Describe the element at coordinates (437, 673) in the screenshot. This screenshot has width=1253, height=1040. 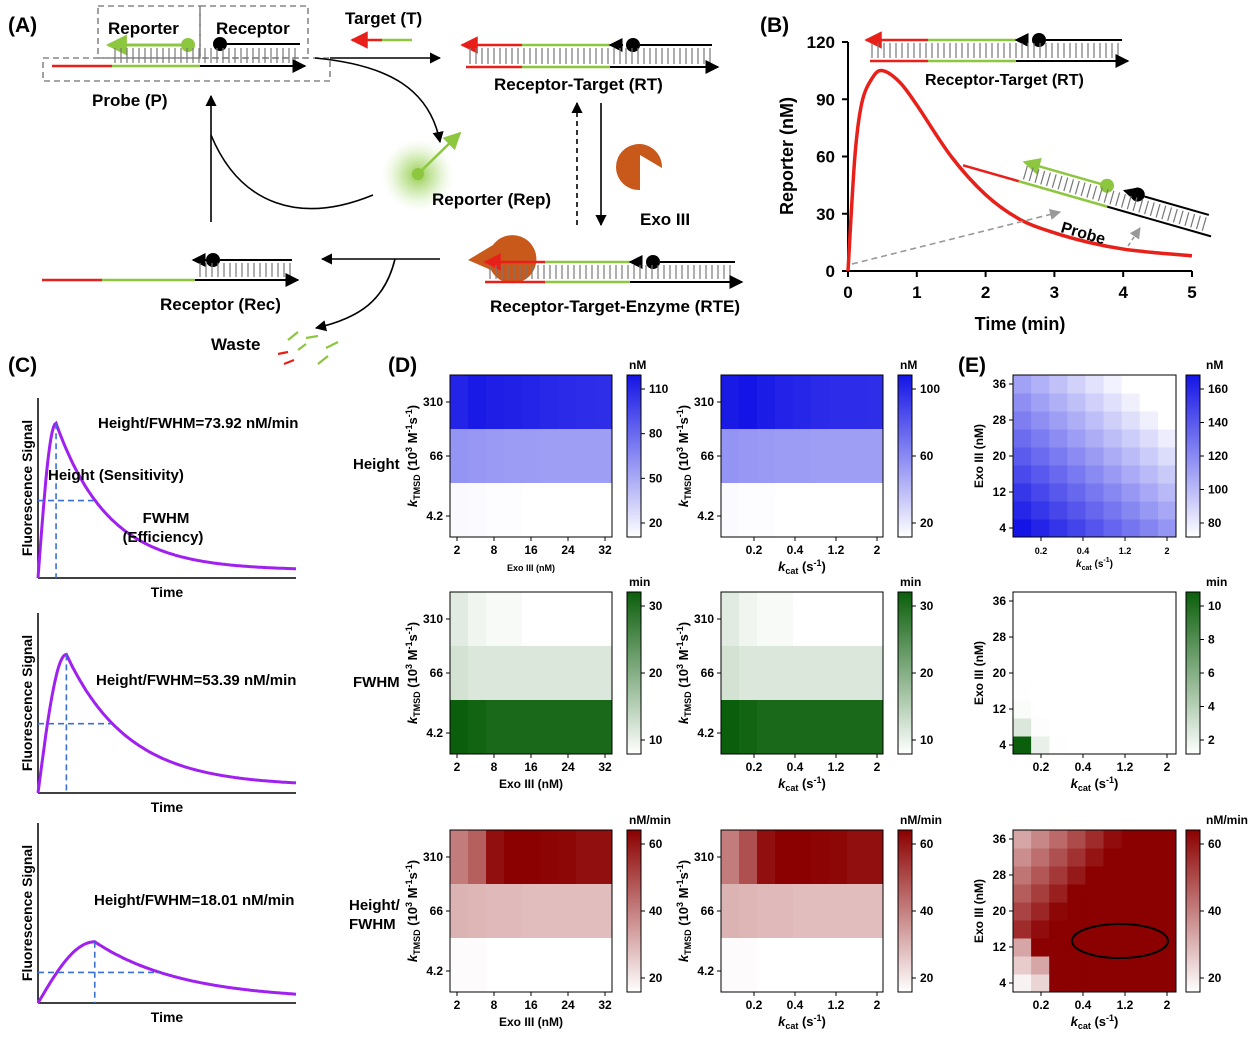
I see `heatmap-y-tick-label: 66` at that location.